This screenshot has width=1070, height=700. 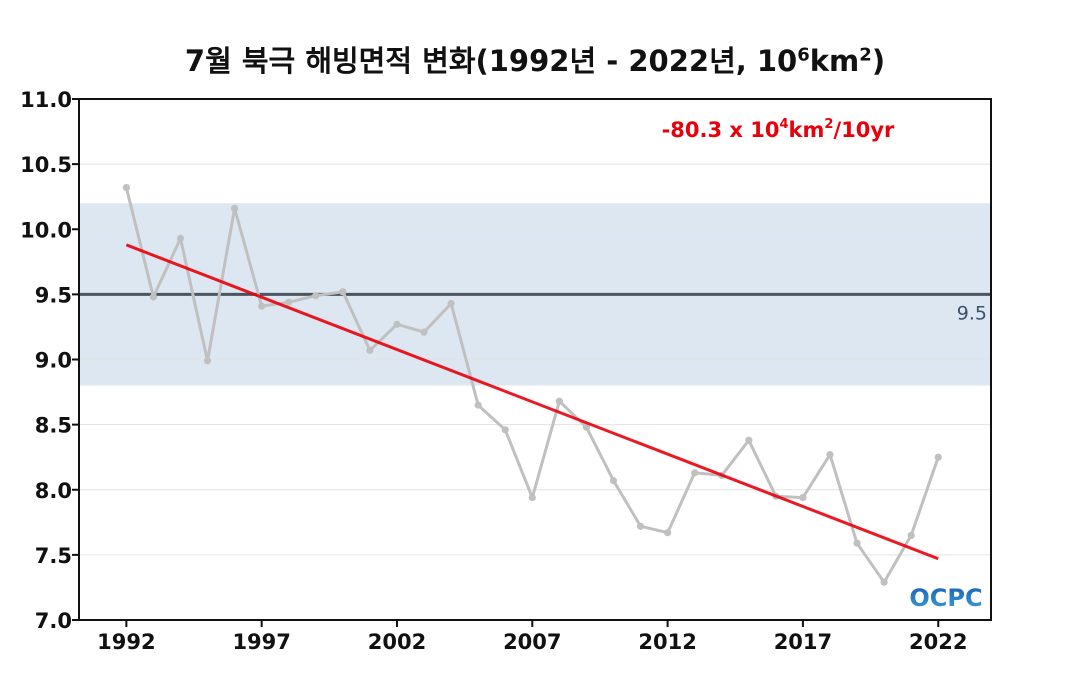 I want to click on y-tick-label: 9.5, so click(x=53, y=295).